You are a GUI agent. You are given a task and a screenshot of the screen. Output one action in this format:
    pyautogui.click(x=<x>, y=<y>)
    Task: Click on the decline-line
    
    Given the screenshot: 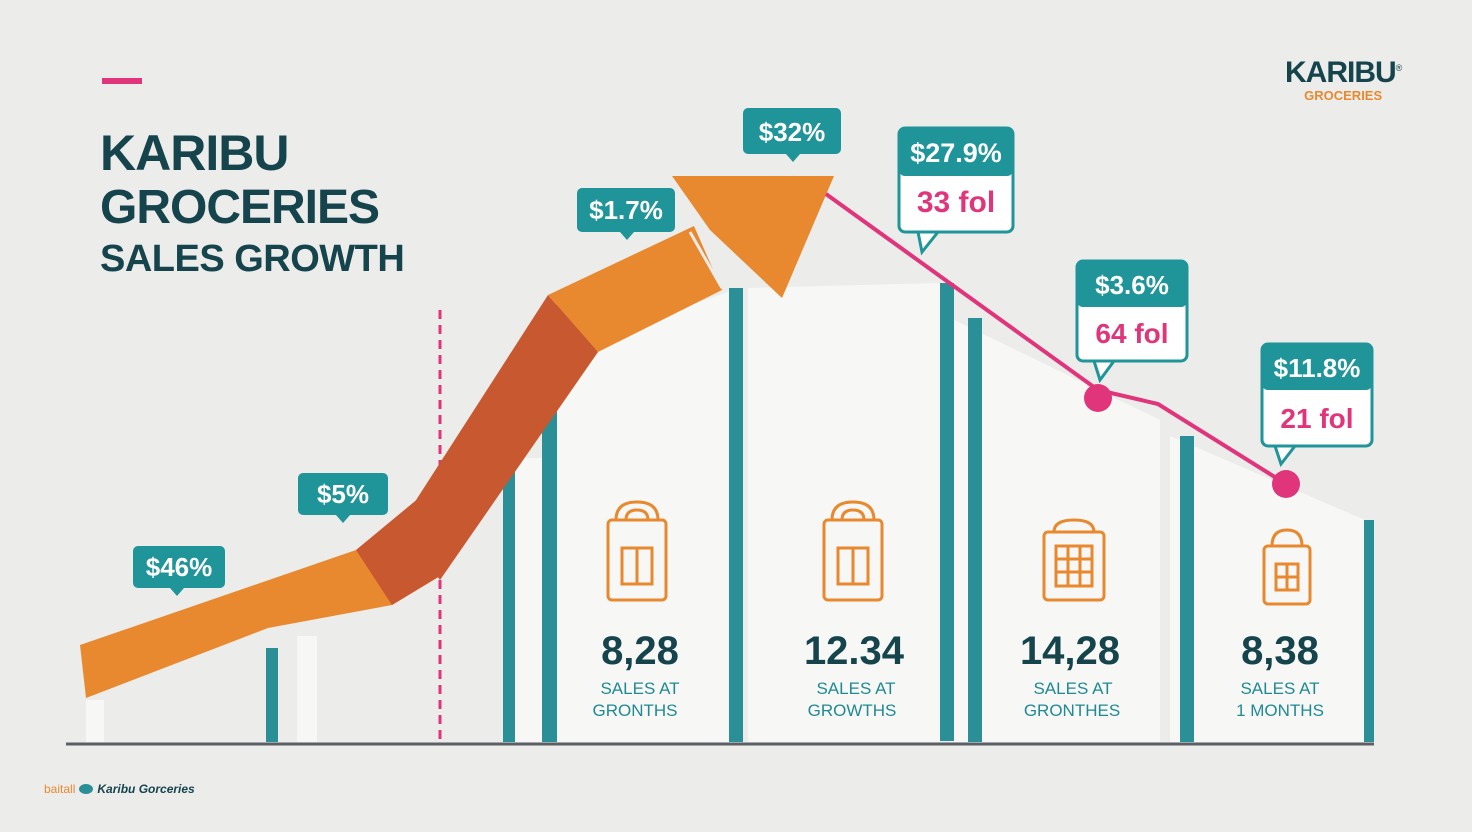 What is the action you would take?
    pyautogui.click(x=1056, y=339)
    